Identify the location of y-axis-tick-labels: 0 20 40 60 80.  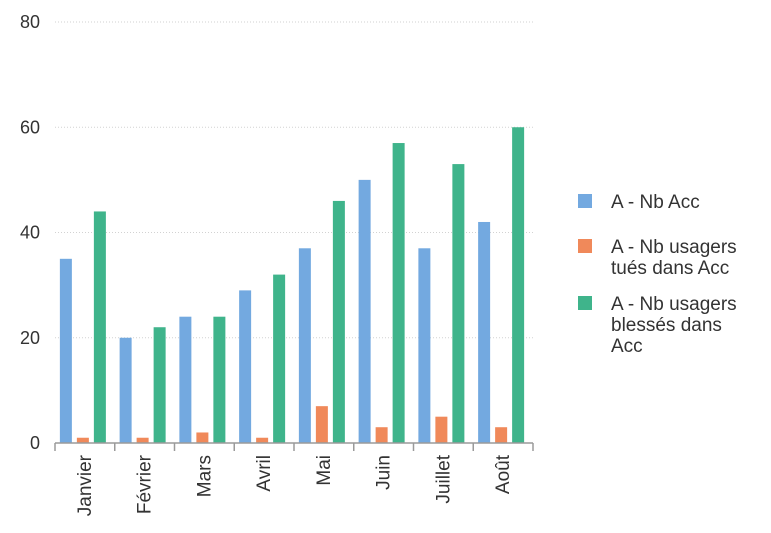
(30, 232).